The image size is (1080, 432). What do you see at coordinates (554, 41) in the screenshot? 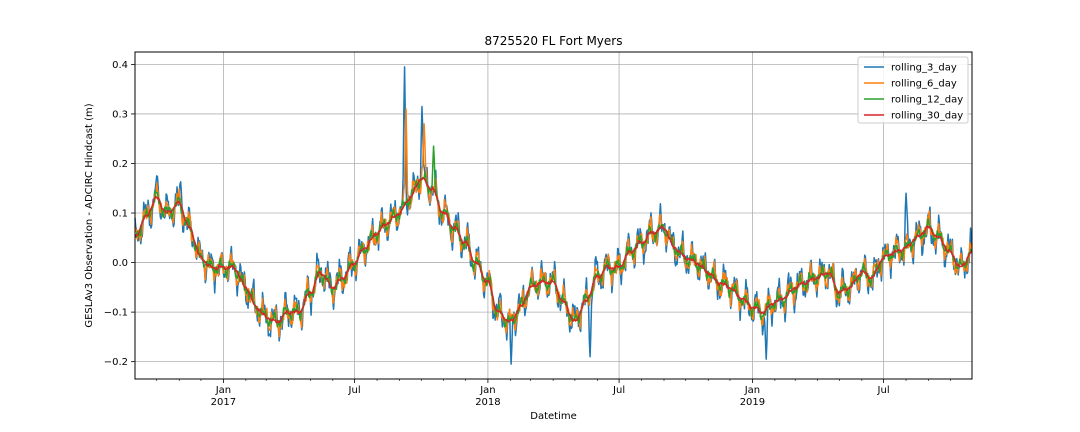
I see `chart-title: 8725520 FL Fort Myers` at bounding box center [554, 41].